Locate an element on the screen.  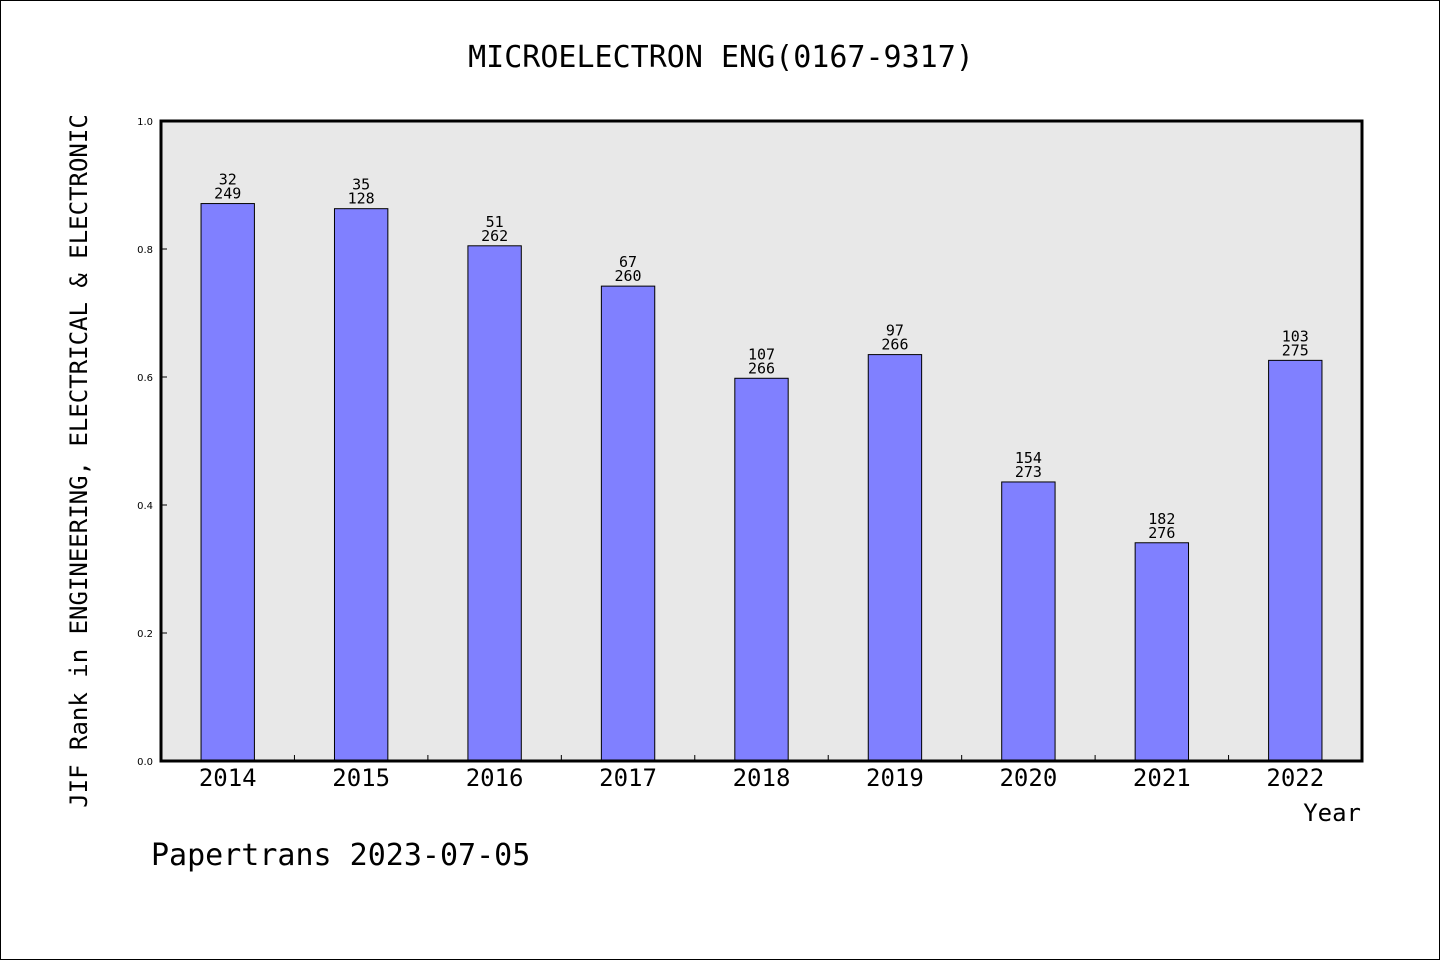
x-tick-label-2016: 2016 is located at coordinates (495, 778).